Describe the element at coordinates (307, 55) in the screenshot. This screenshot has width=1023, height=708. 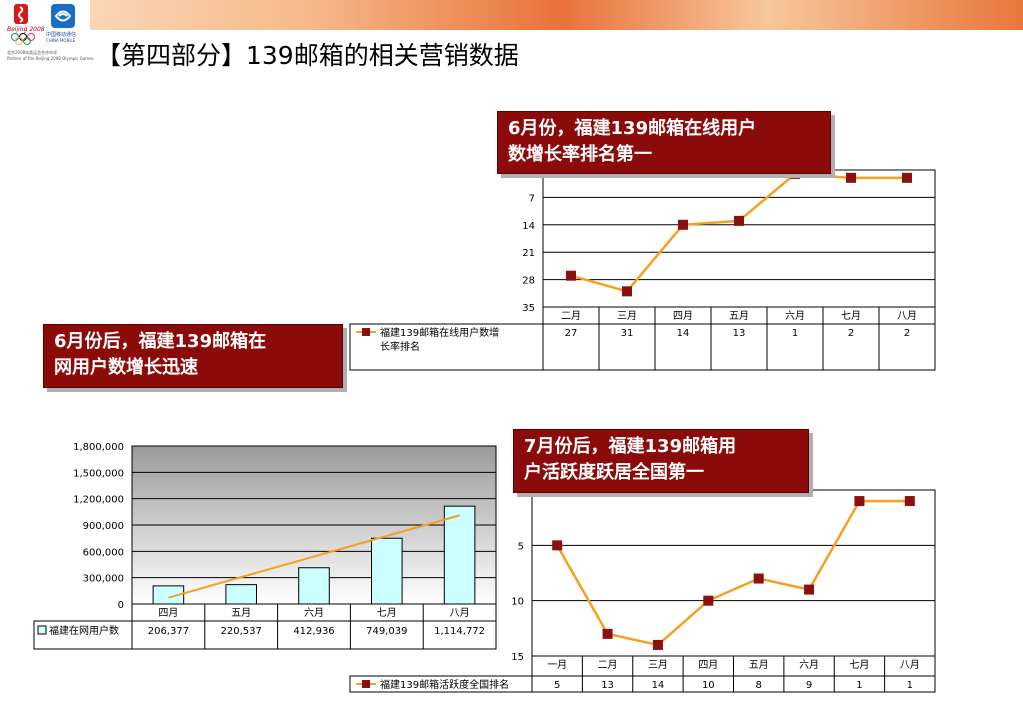
I see `page-title: 【第四部分】139邮箱的相关营销数据` at that location.